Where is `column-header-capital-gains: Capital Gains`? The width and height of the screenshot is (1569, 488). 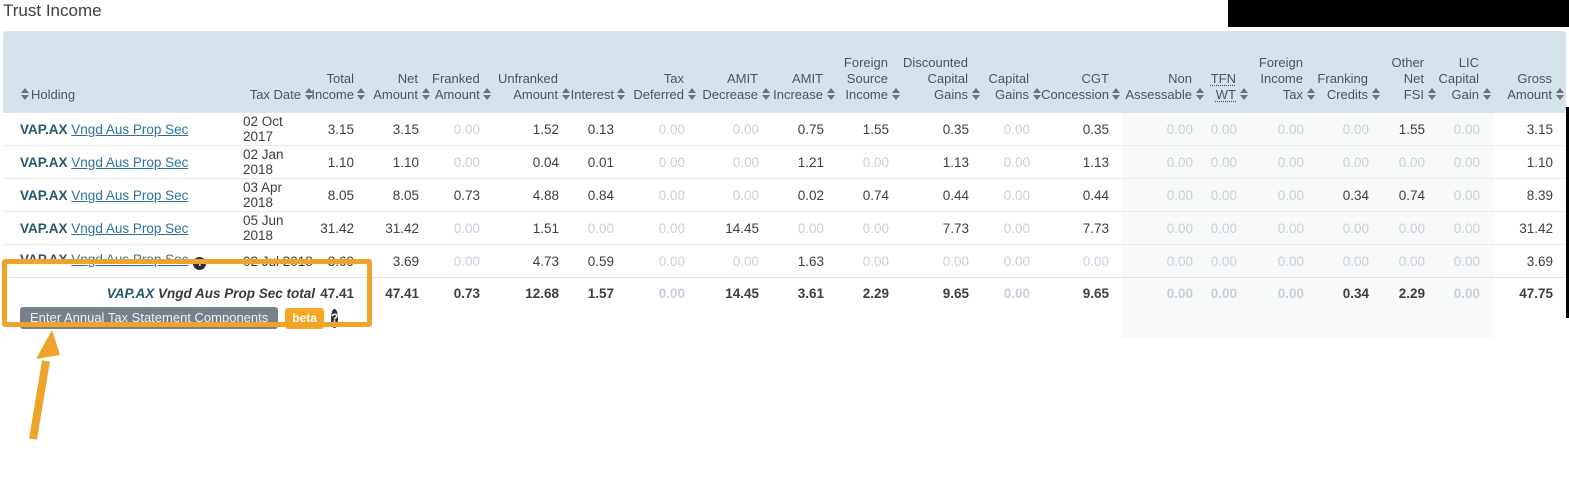 column-header-capital-gains: Capital Gains is located at coordinates (1012, 72).